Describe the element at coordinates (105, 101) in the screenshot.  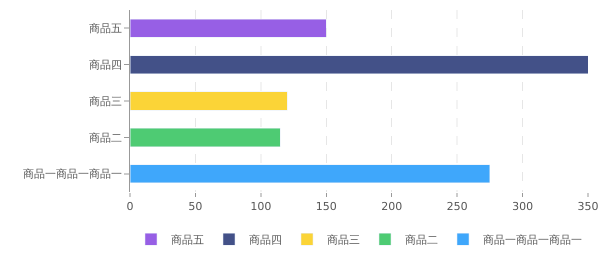
I see `y-tick-label: 商品三` at that location.